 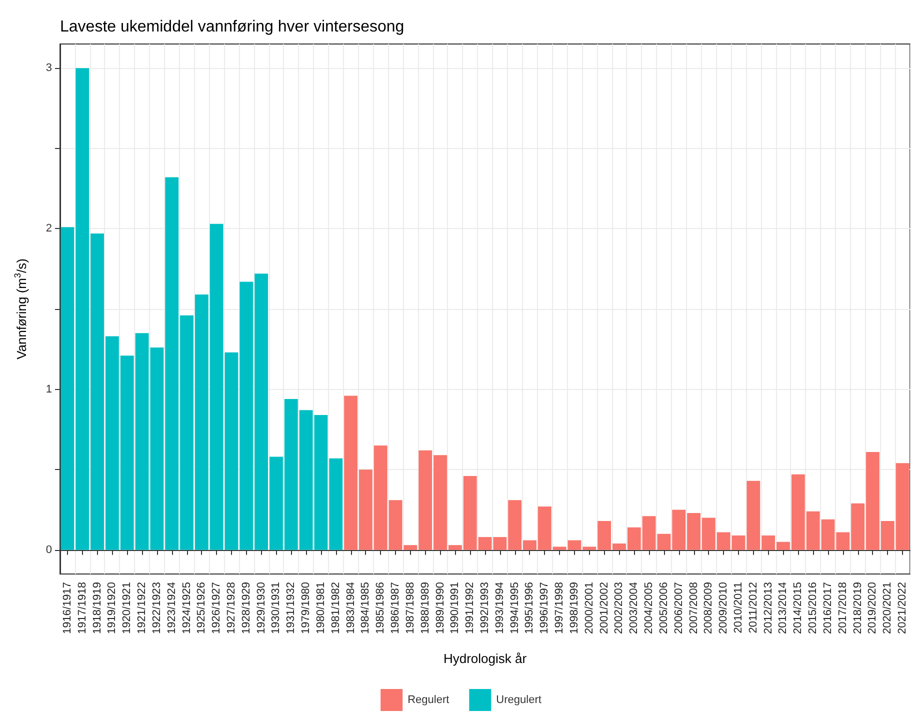 What do you see at coordinates (49, 389) in the screenshot?
I see `y-tick-label: 1` at bounding box center [49, 389].